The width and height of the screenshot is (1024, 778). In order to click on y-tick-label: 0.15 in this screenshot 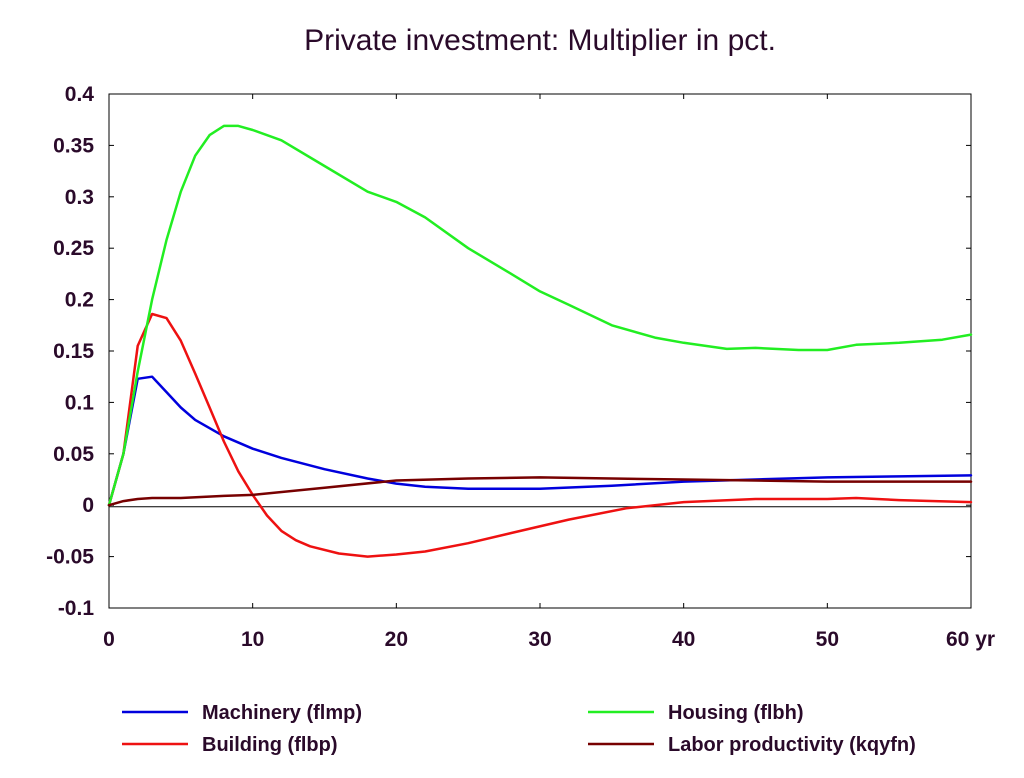, I will do `click(73, 351)`.